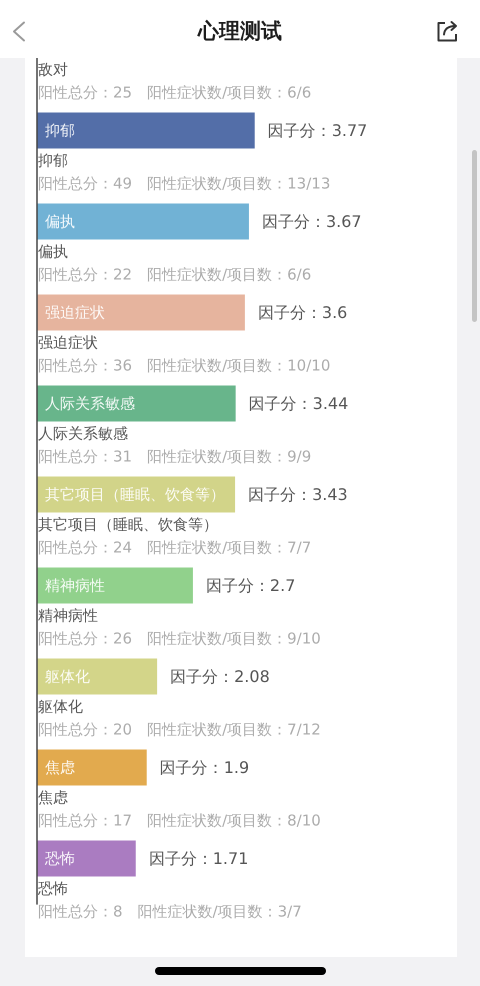  I want to click on data-label: 因子分：3.67, so click(312, 221).